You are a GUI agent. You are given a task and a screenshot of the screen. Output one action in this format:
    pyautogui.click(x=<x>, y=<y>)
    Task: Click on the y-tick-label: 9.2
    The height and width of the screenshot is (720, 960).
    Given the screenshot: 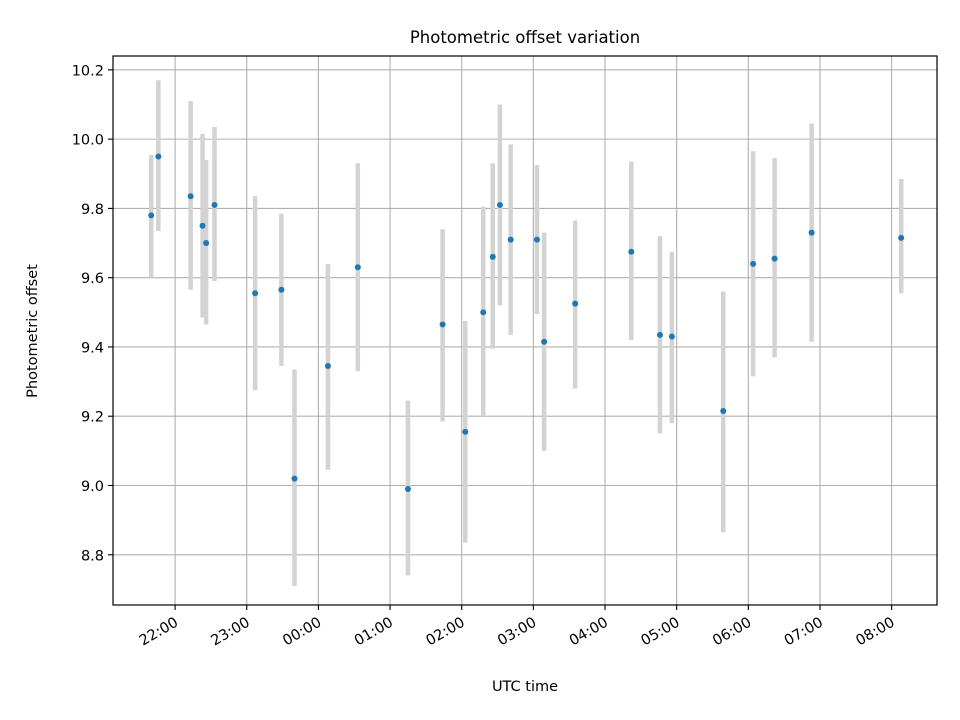 What is the action you would take?
    pyautogui.click(x=92, y=418)
    